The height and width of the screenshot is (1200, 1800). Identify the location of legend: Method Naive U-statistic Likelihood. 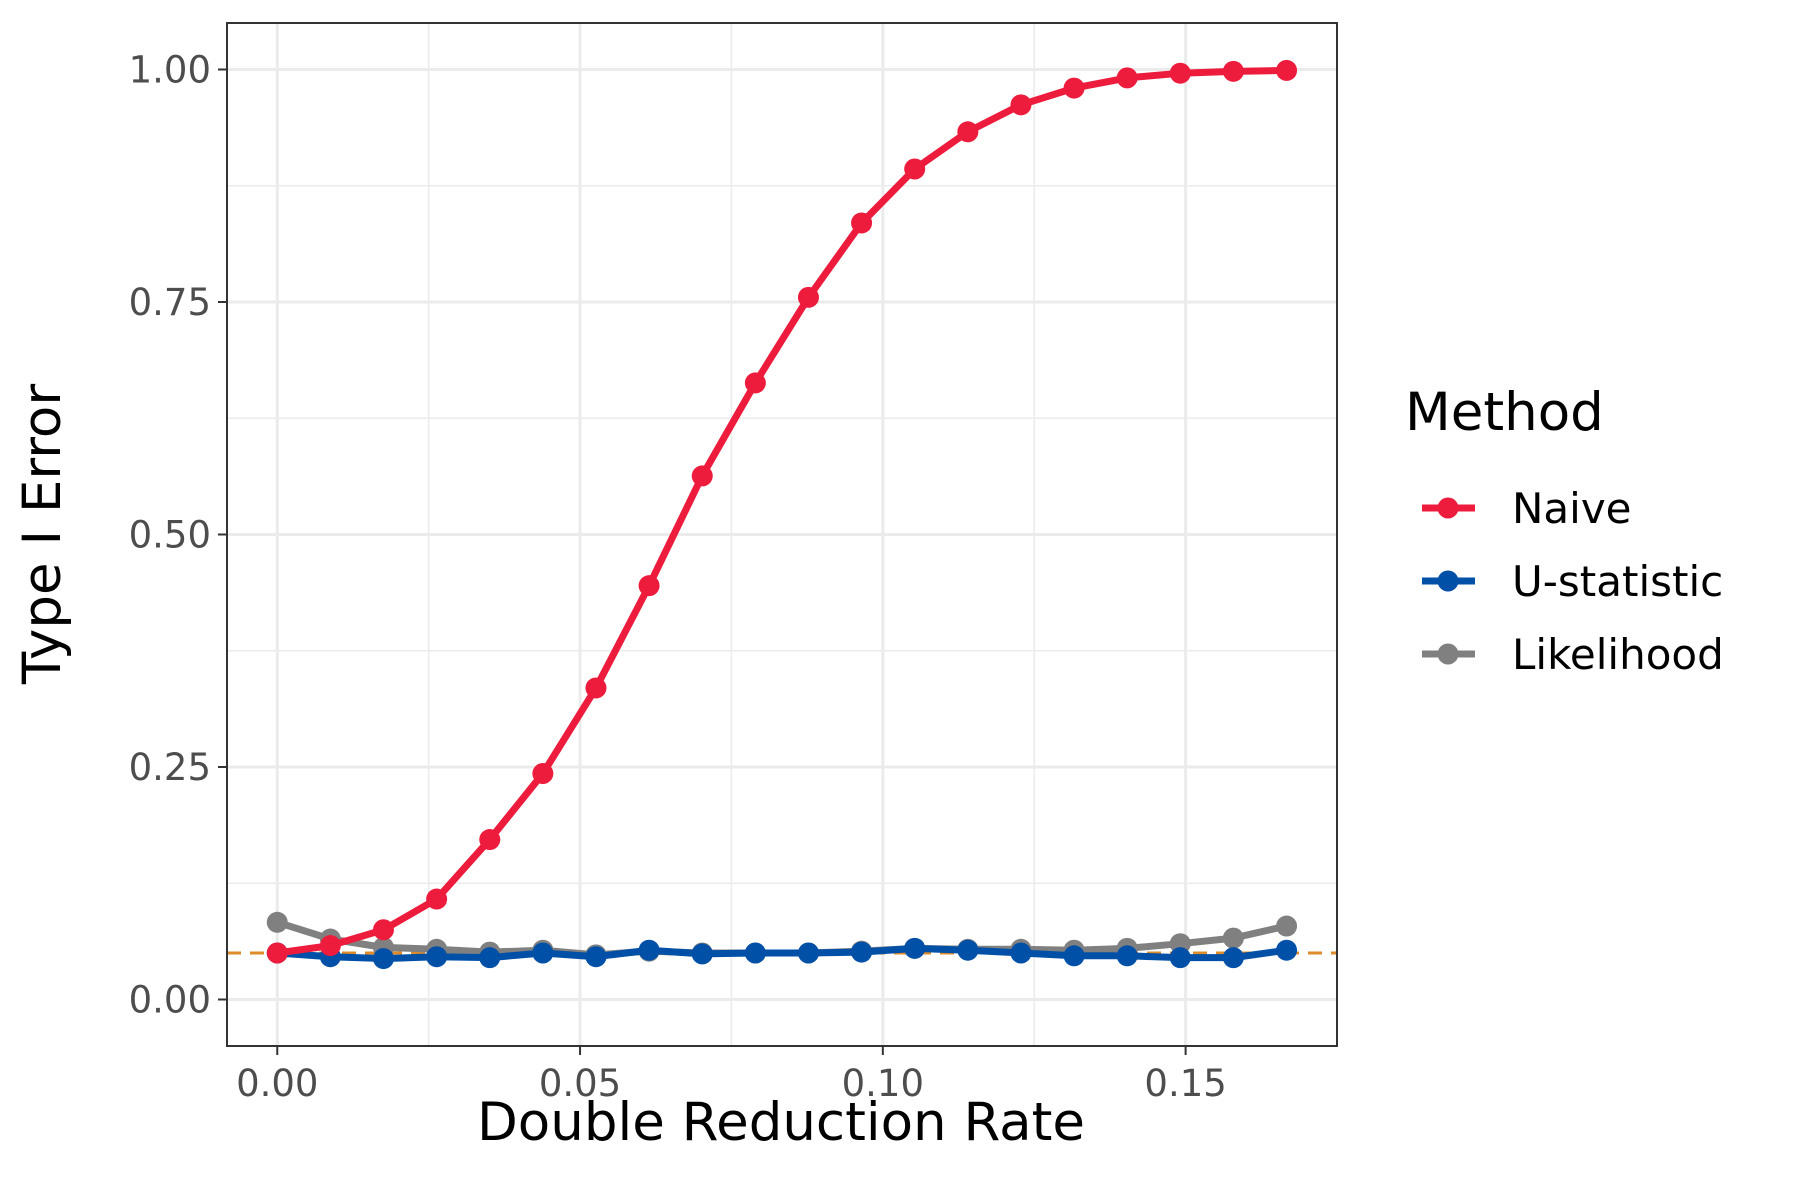
(1564, 530).